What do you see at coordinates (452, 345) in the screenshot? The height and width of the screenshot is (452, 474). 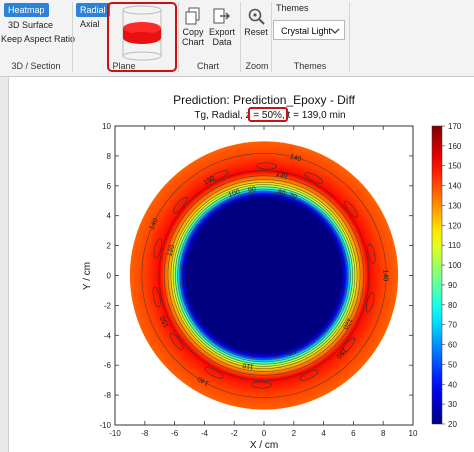 I see `colorbar-tick-label: 60` at bounding box center [452, 345].